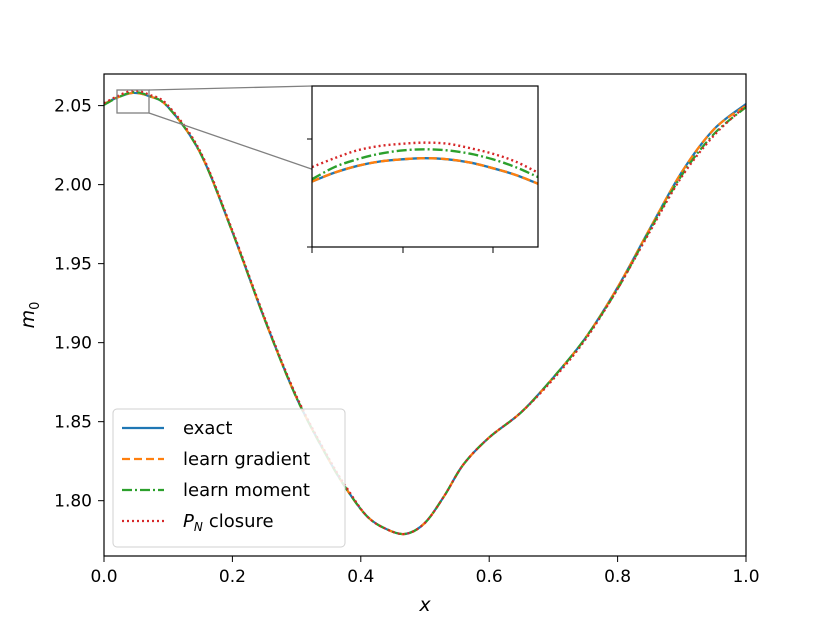 Image resolution: width=830 pixels, height=623 pixels. I want to click on x-tick-label: 0.4, so click(360, 577).